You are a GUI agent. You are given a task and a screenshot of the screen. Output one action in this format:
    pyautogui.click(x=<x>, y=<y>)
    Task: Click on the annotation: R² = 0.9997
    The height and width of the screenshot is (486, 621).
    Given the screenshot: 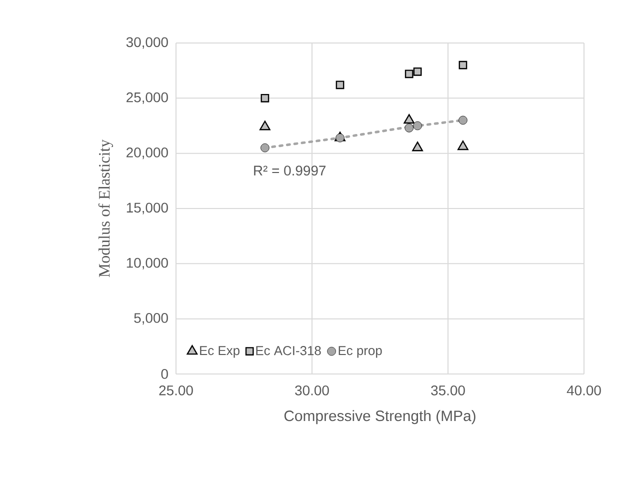 What is the action you would take?
    pyautogui.click(x=290, y=171)
    